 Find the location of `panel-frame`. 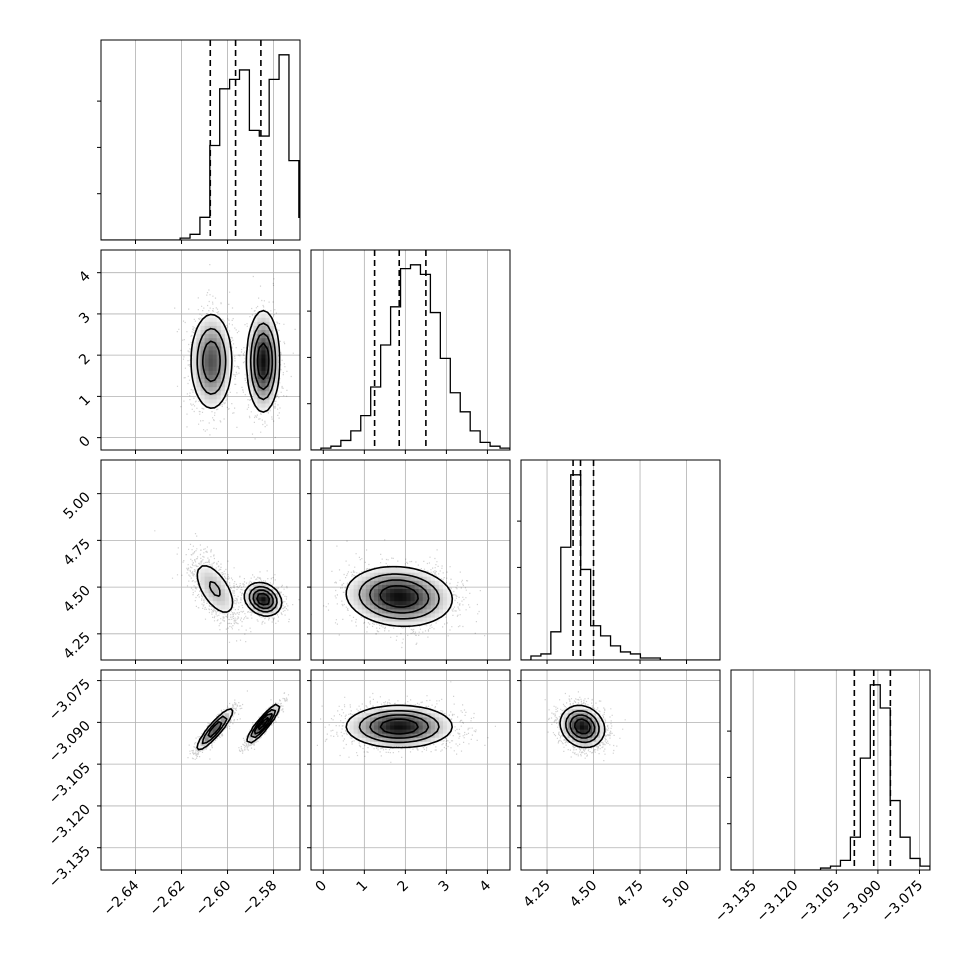

panel-frame is located at coordinates (620, 560).